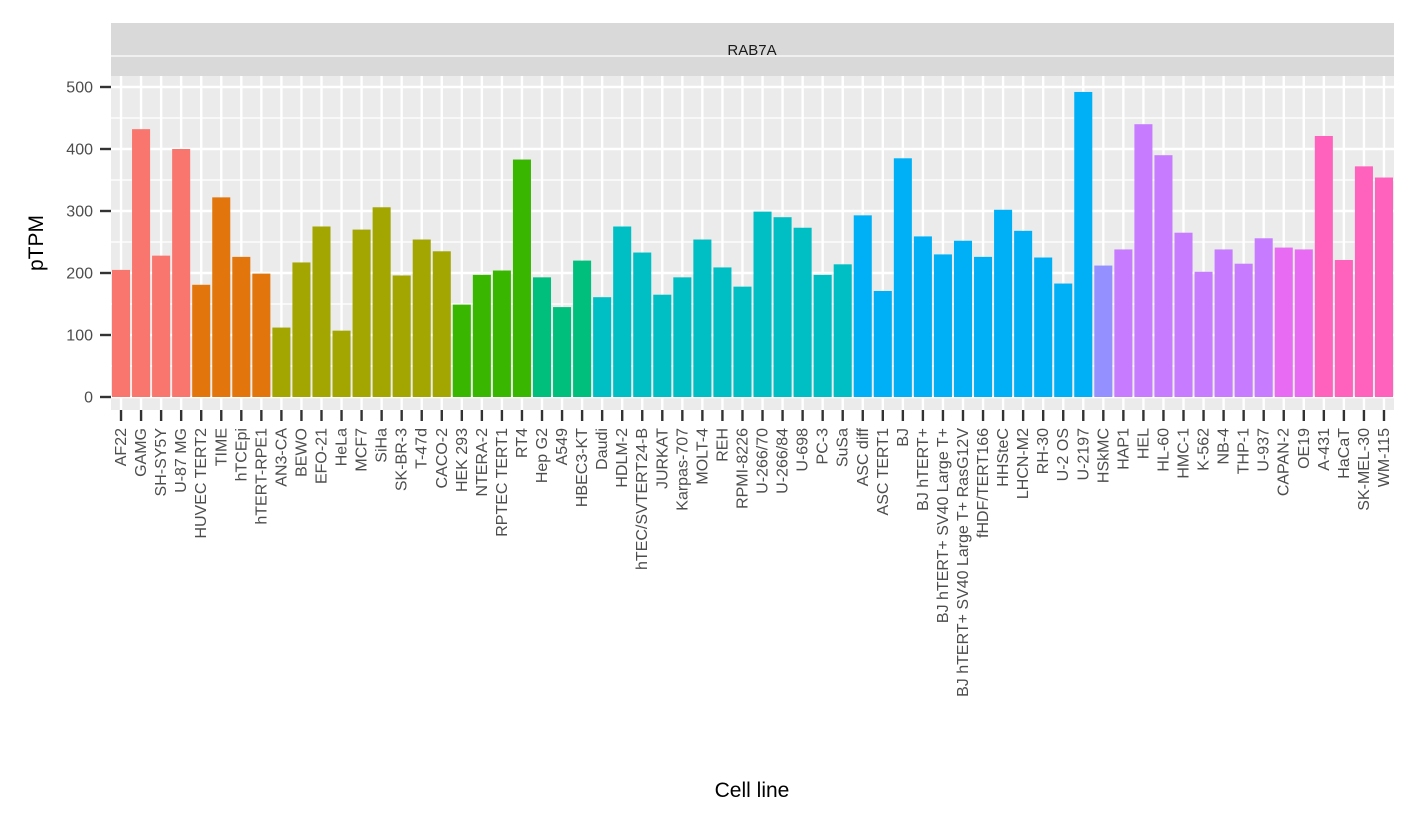 The height and width of the screenshot is (826, 1417). I want to click on x-tick-label: NTERA-2, so click(482, 462).